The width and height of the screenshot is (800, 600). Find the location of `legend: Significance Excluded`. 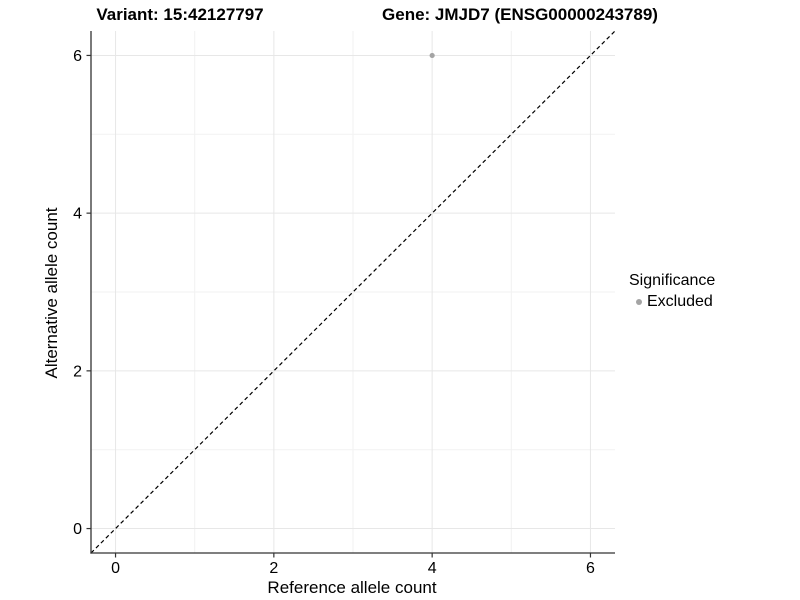

legend: Significance Excluded is located at coordinates (672, 291).